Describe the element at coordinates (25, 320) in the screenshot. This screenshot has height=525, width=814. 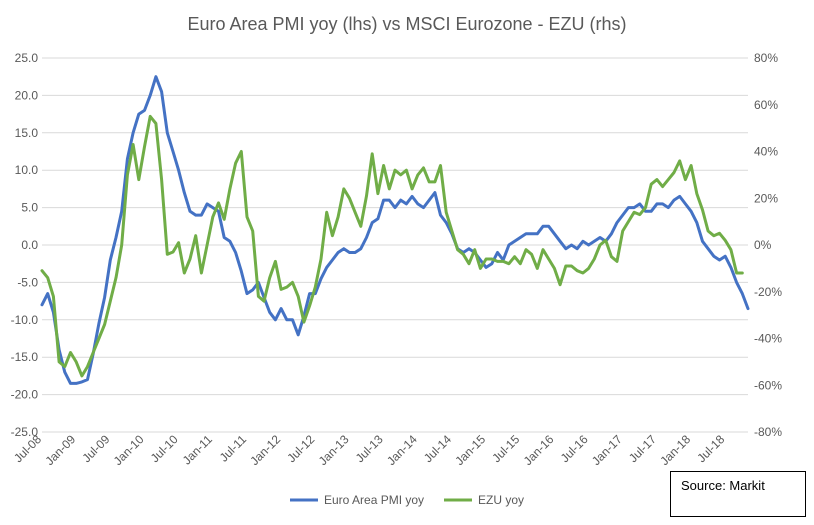
I see `y-left-tick-label: -10.0` at that location.